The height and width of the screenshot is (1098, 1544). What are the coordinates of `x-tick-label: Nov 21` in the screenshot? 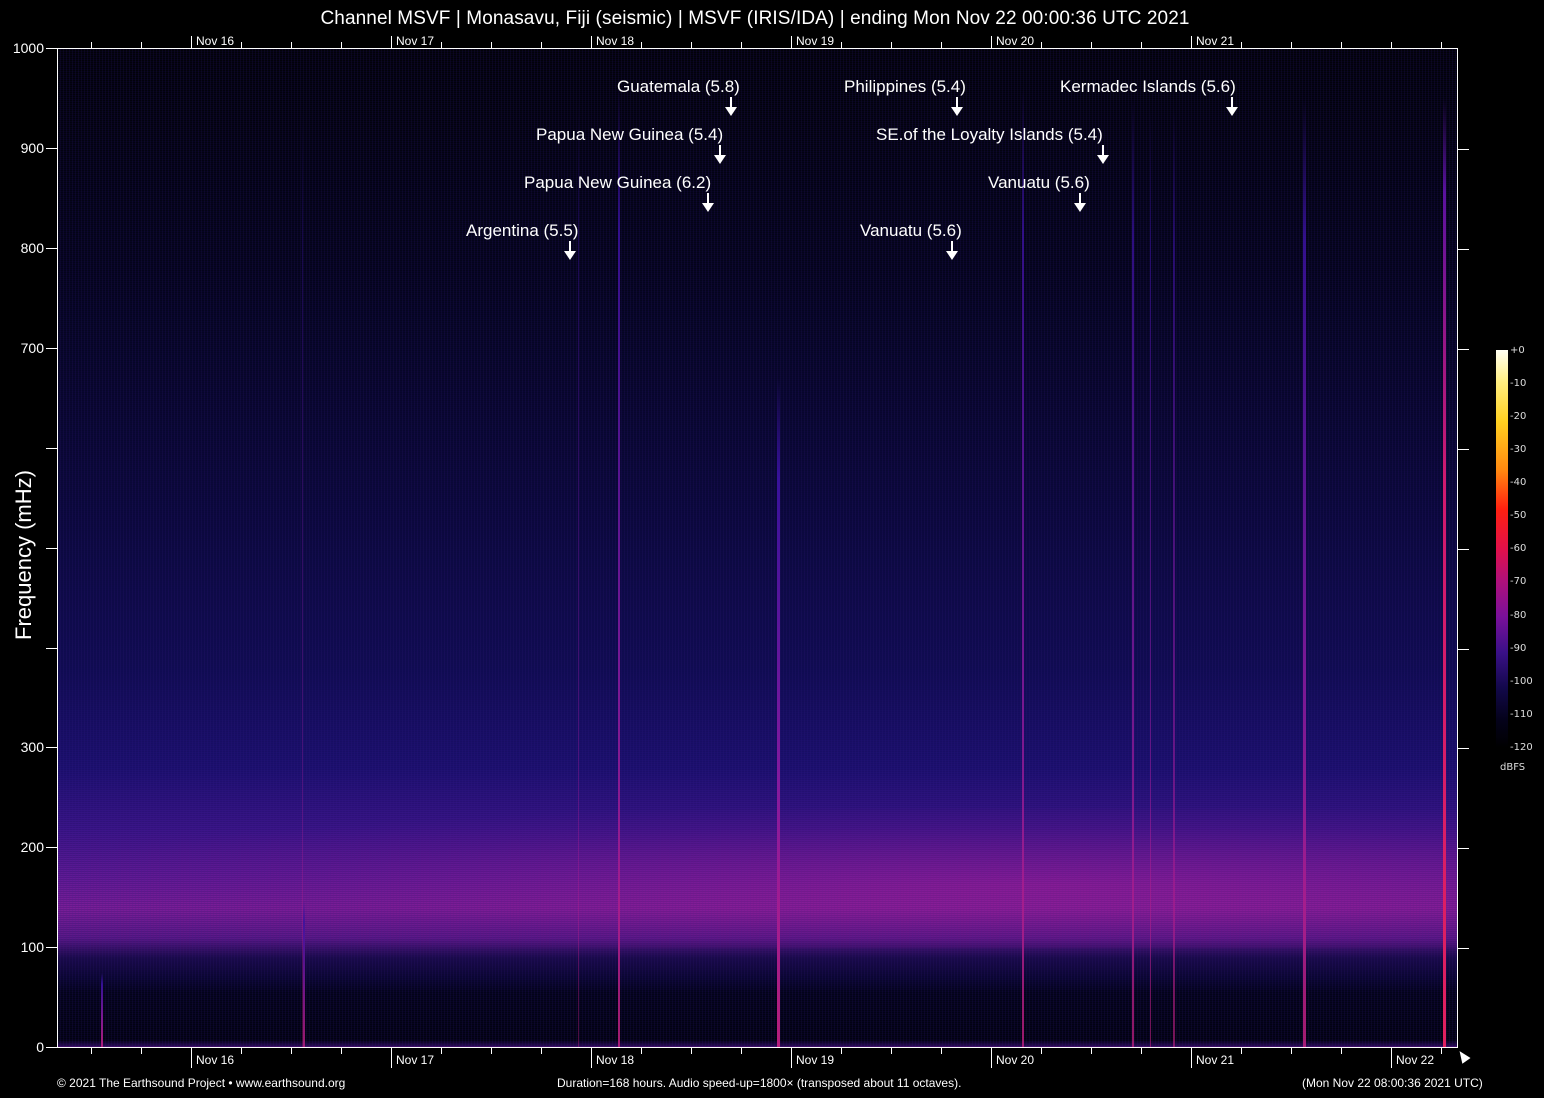 It's located at (1215, 1060).